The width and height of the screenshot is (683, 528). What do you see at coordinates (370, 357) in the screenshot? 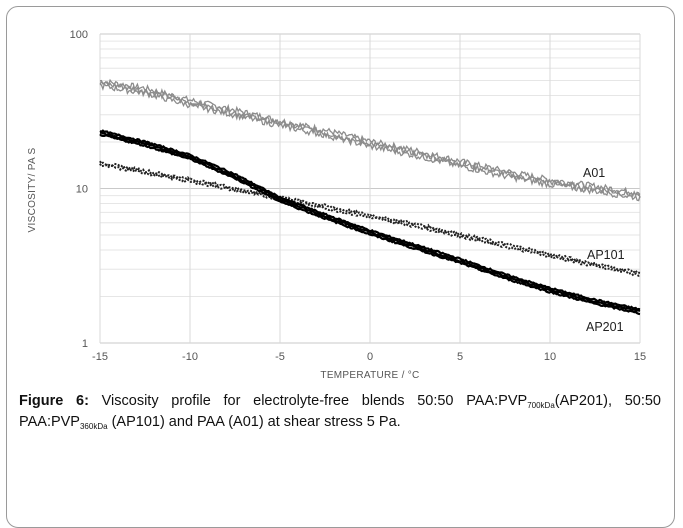
I see `x-tick-label: 0` at bounding box center [370, 357].